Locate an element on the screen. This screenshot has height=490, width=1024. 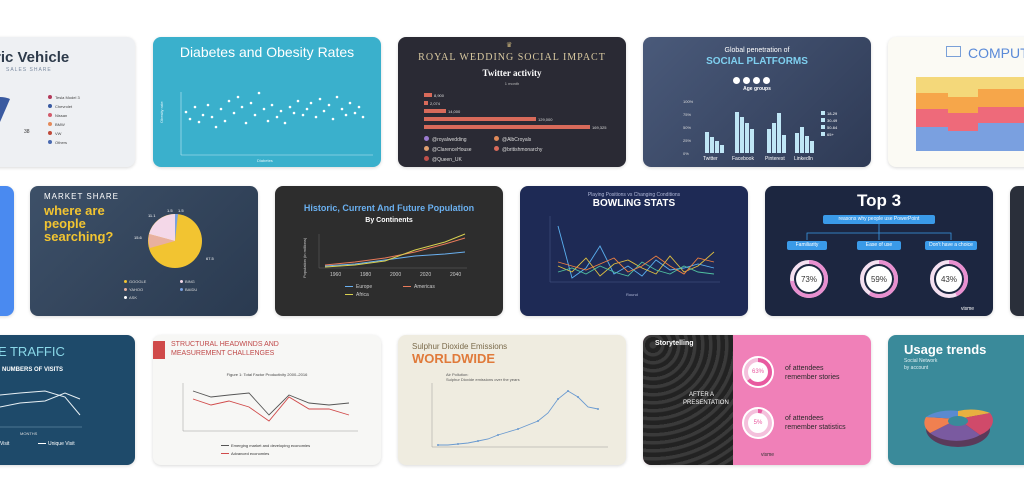
legend-item: Africa is located at coordinates (357, 295).